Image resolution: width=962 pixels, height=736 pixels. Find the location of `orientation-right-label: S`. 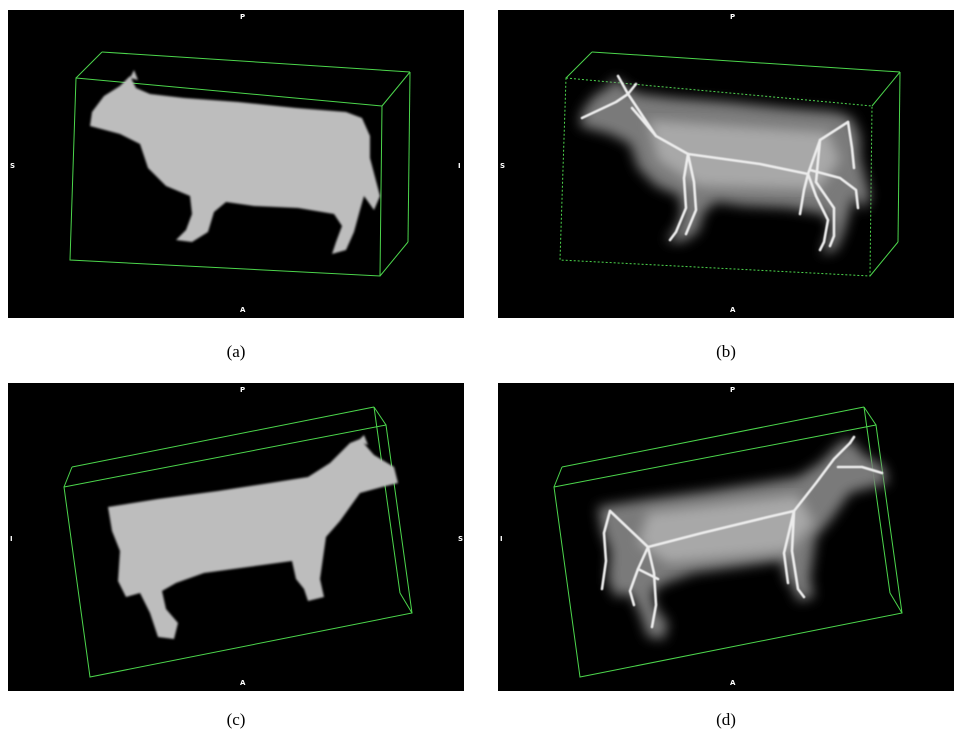

orientation-right-label: S is located at coordinates (461, 539).